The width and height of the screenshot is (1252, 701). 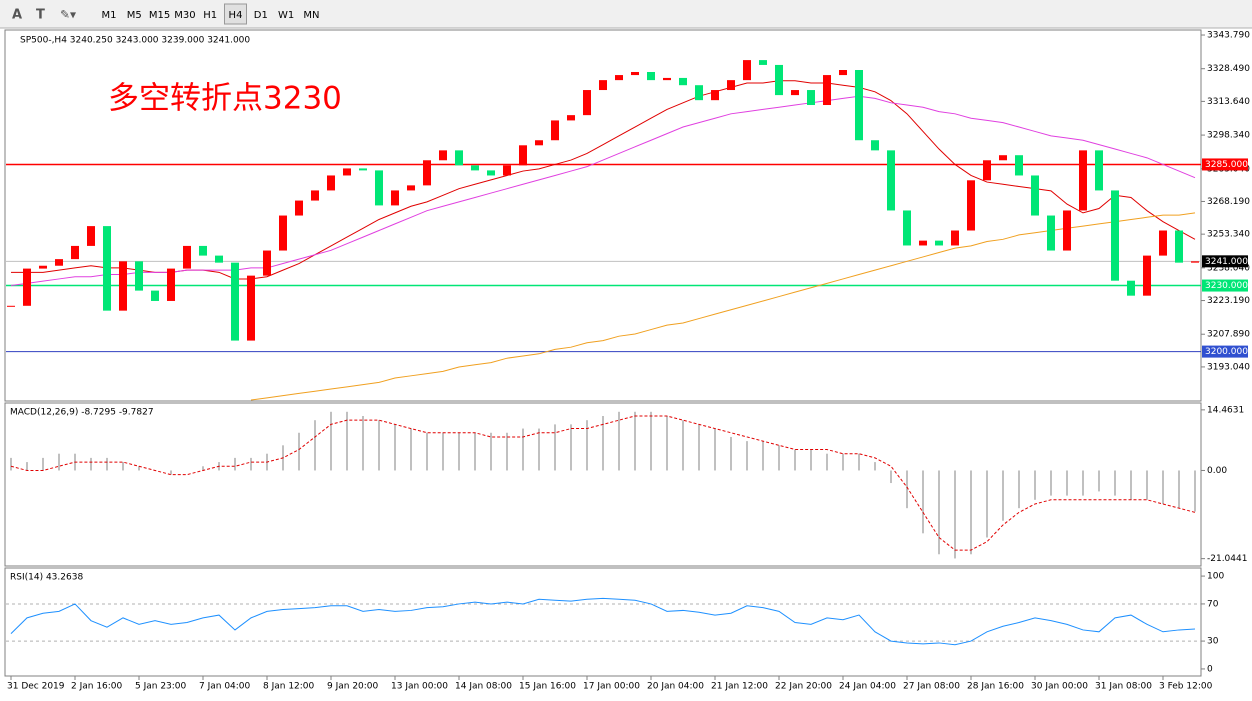 I want to click on x-tick-label: 14 Jan 08:00, so click(x=483, y=687).